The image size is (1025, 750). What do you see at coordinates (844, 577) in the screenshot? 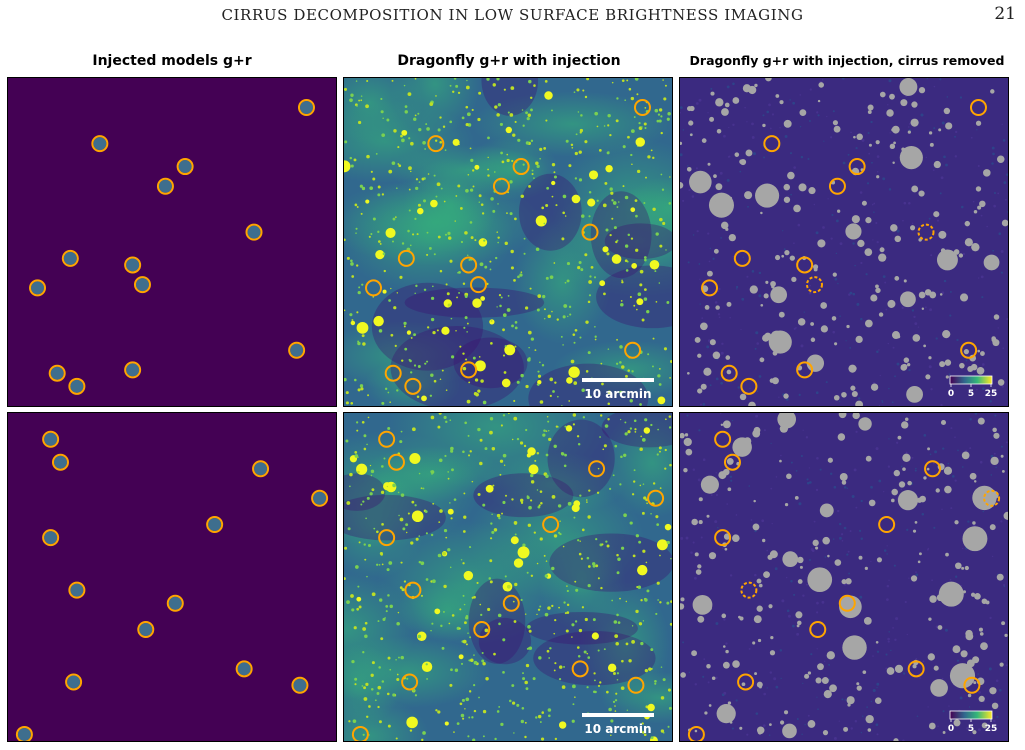
I see `cirrus-removed-image-row-2: 0 5 25` at bounding box center [844, 577].